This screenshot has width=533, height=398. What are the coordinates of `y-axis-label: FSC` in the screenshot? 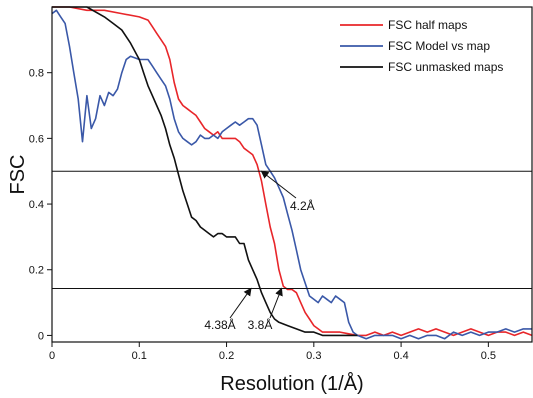 It's located at (18, 175).